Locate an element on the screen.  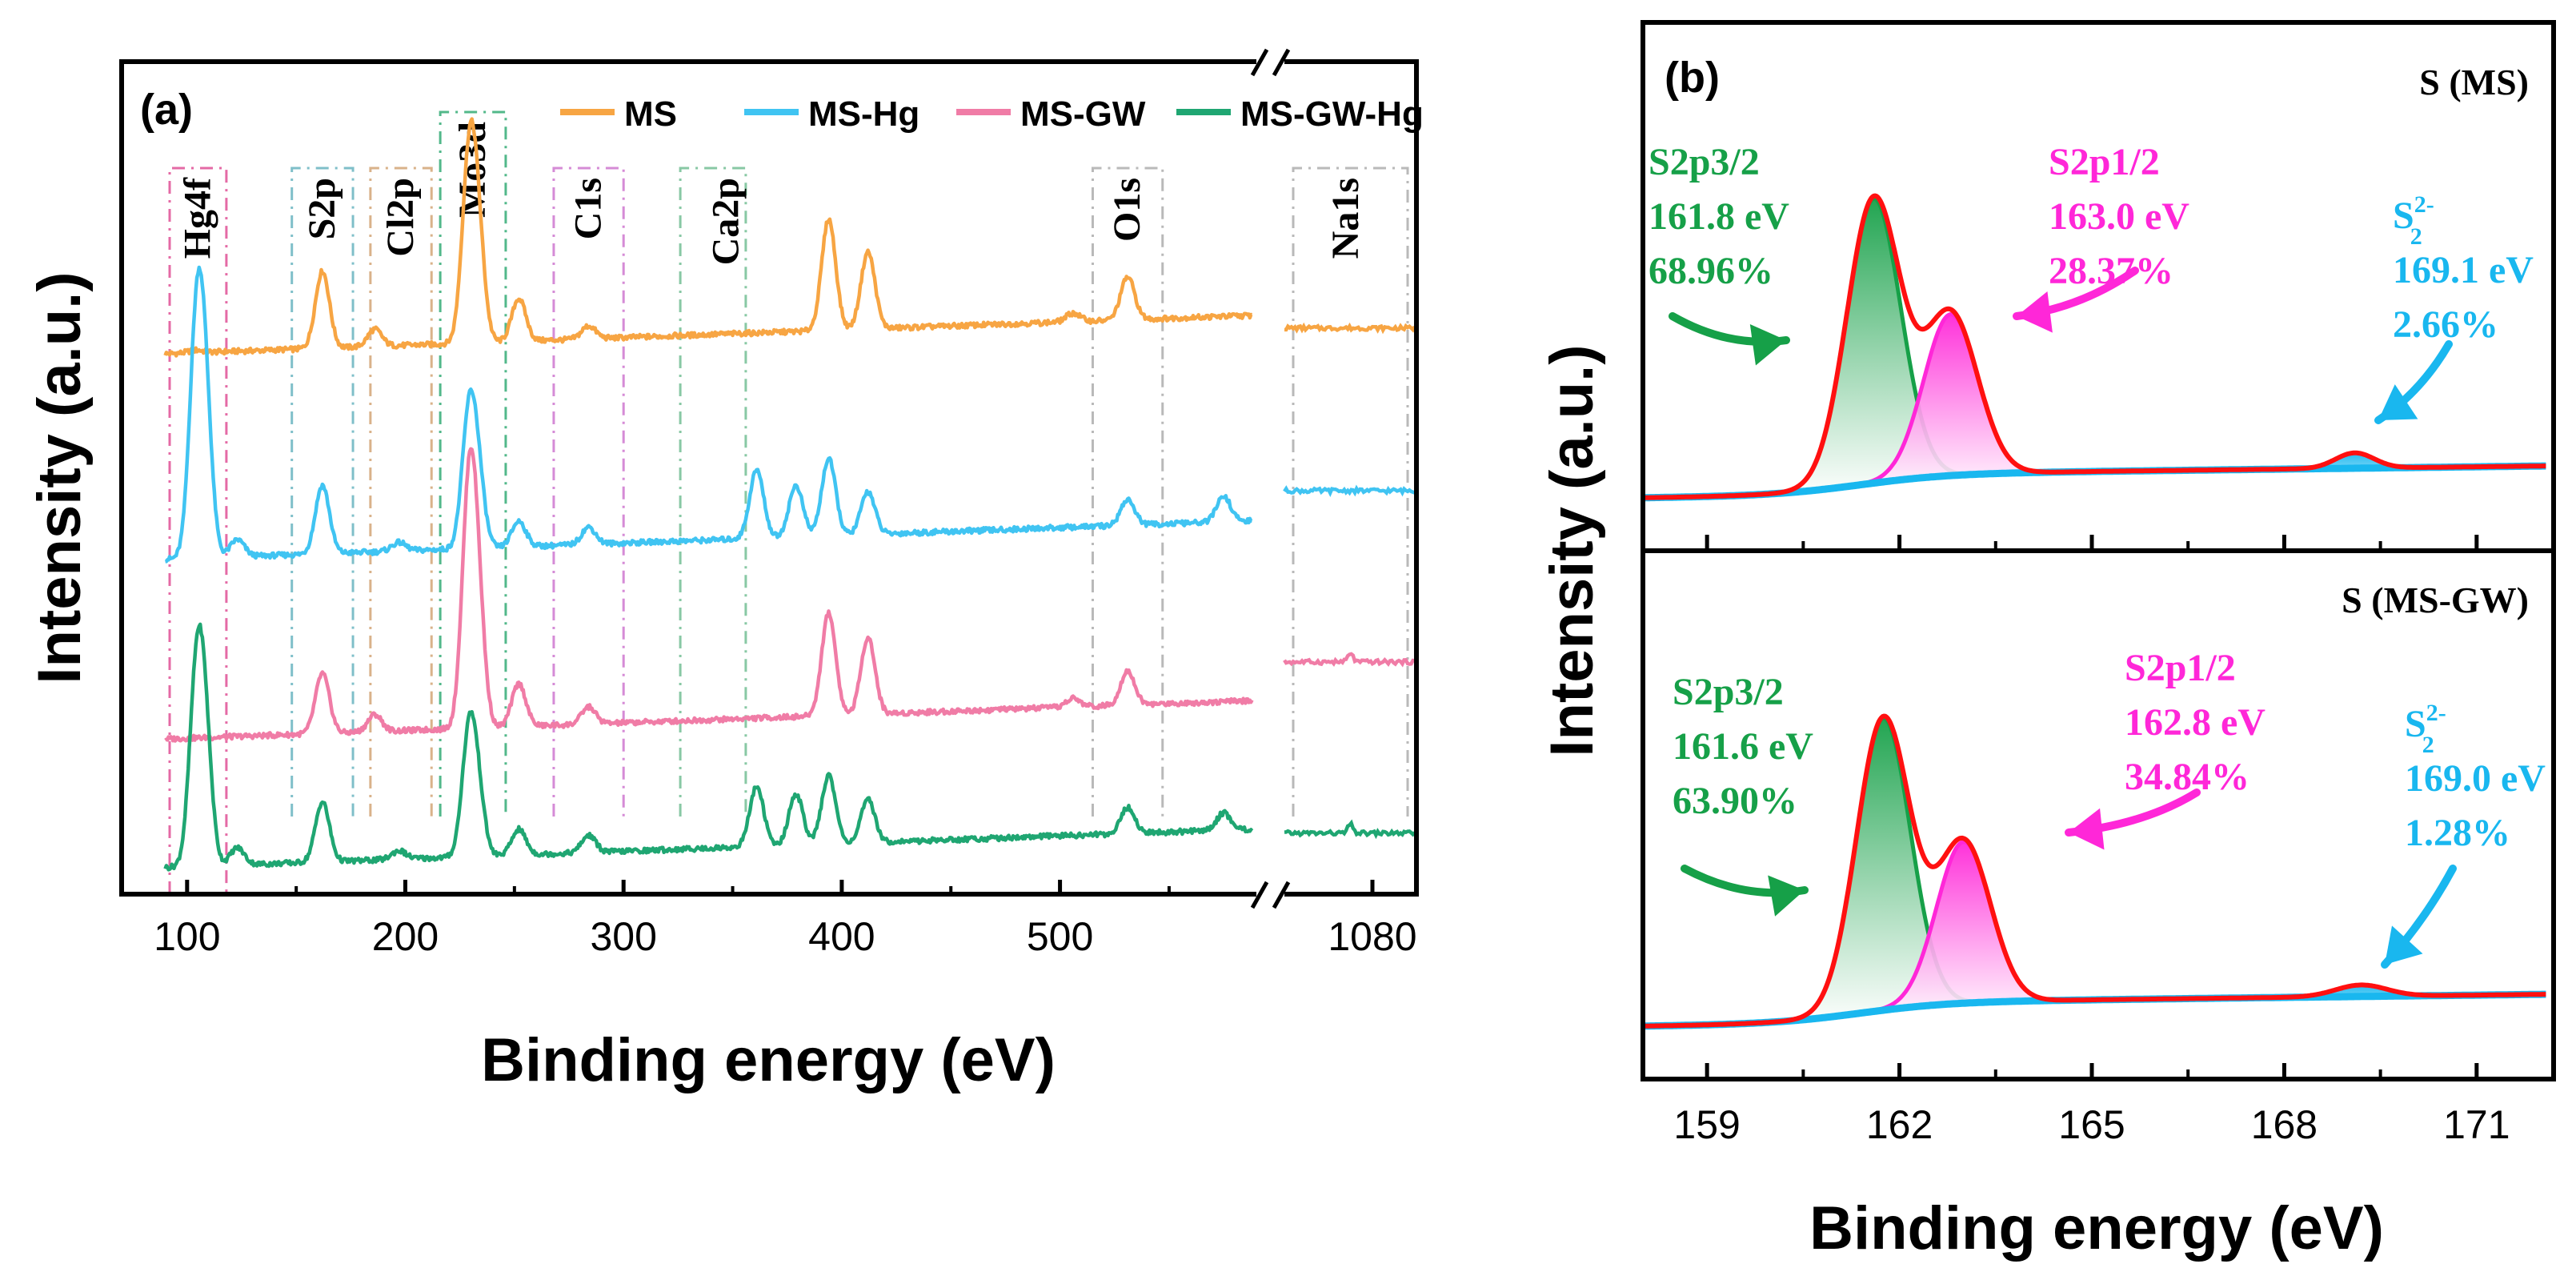
spectrum-tail-ms-gw-hg is located at coordinates (1350, 830).